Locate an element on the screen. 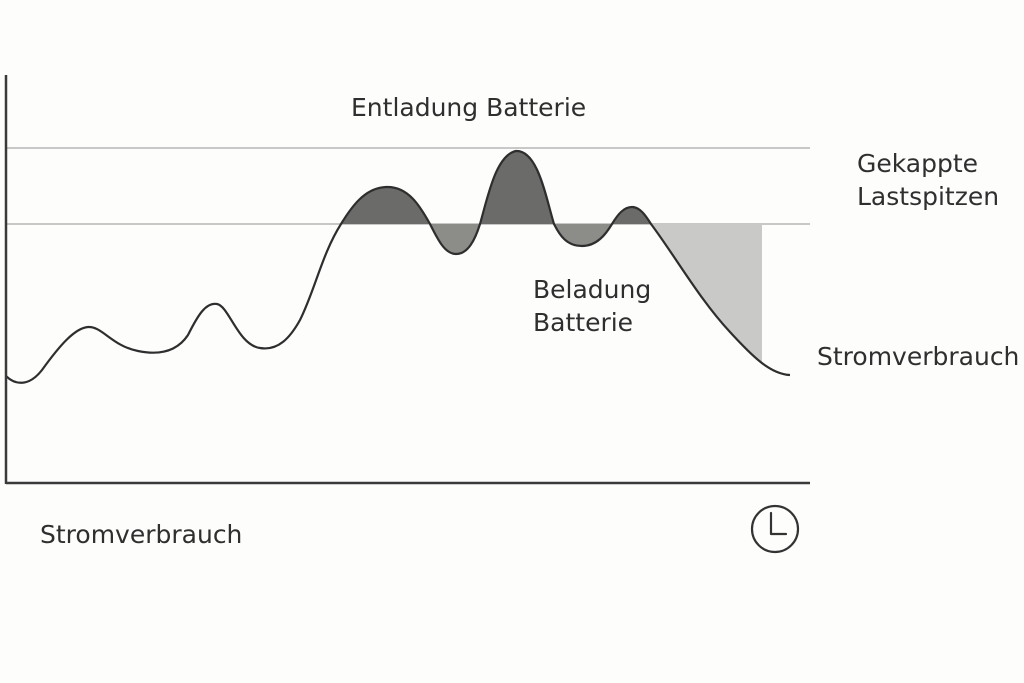 Image resolution: width=1024 pixels, height=683 pixels. capped-peaks-label-line1: Gekappte is located at coordinates (918, 163).